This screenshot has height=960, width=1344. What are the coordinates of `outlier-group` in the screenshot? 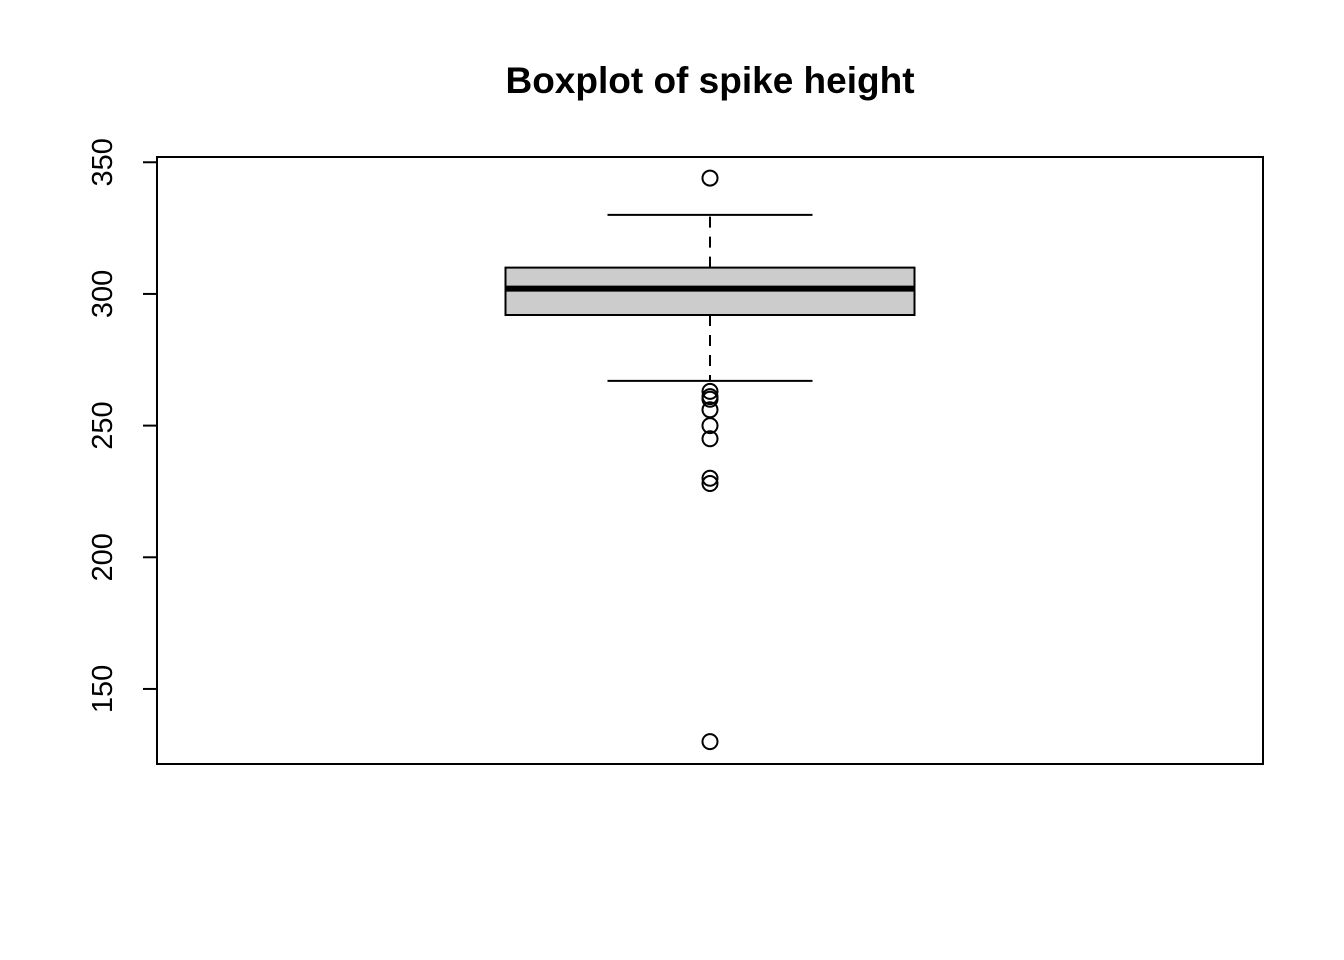 It's located at (710, 460).